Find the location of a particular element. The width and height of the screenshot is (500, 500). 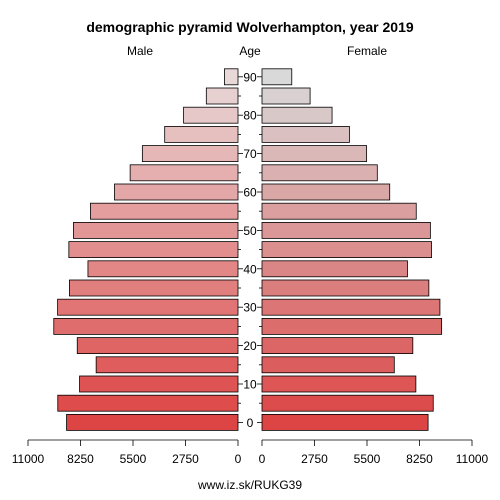

female-label: Female is located at coordinates (367, 51).